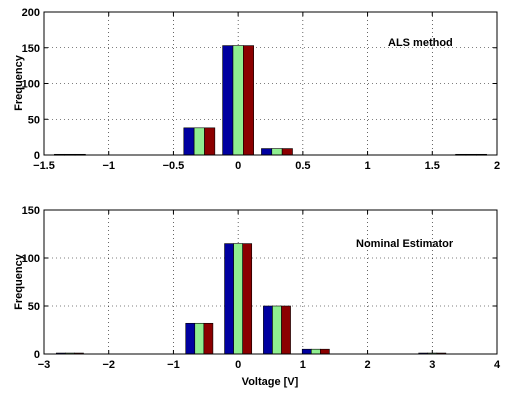 The height and width of the screenshot is (394, 505). Describe the element at coordinates (432, 166) in the screenshot. I see `x-tick-label: 1.5` at that location.